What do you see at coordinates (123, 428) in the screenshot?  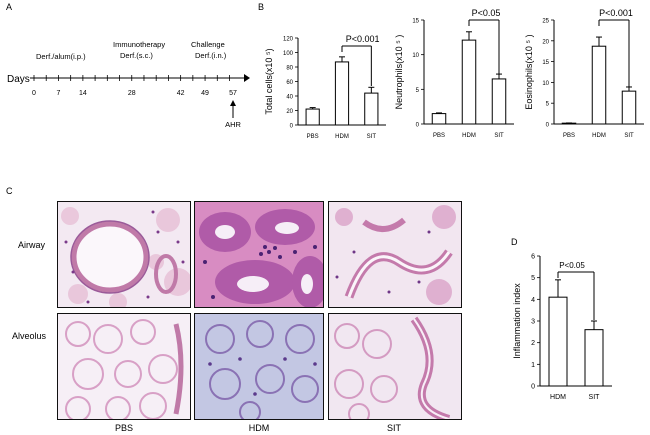 I see `histology-col-label-pbs: PBS` at bounding box center [123, 428].